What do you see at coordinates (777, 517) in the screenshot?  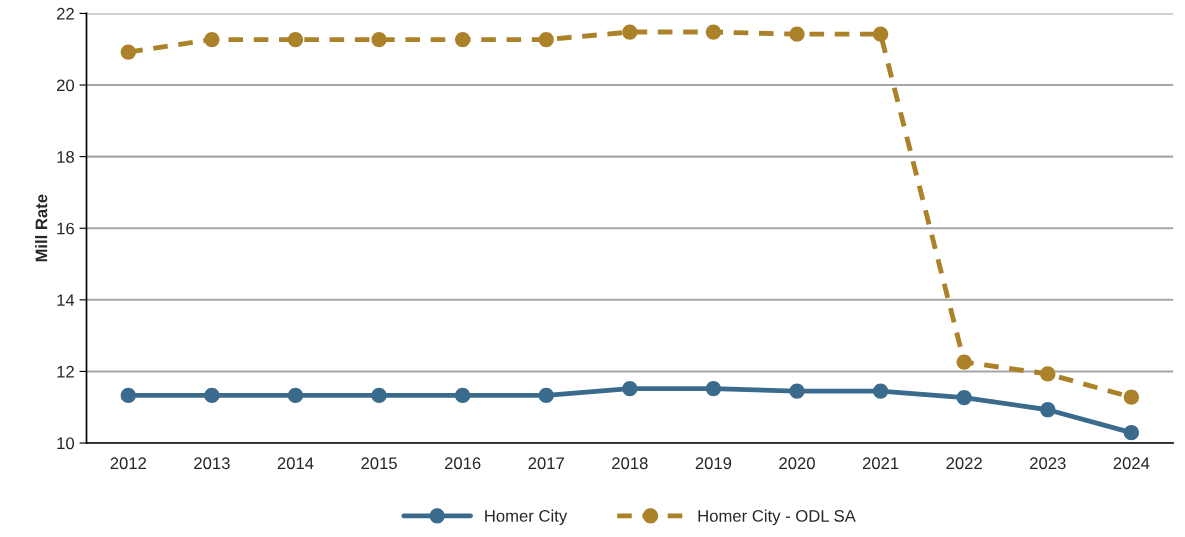 I see `legend-label: Homer City - ODL SA` at bounding box center [777, 517].